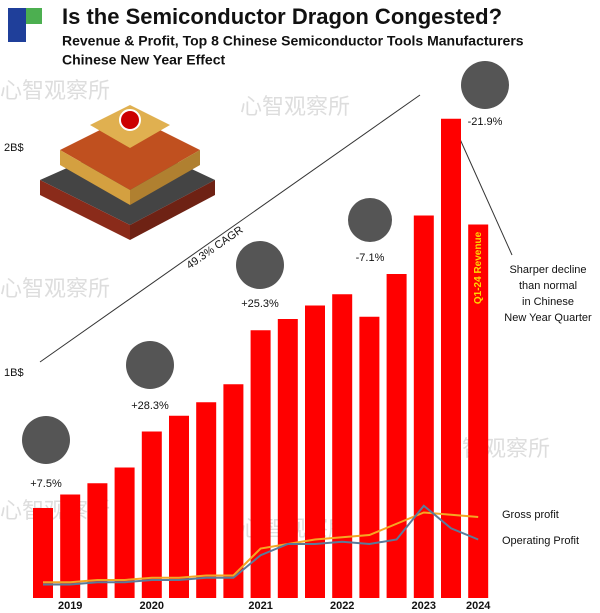  I want to click on chart-title: Is the Semiconductor Dragon Congested?, so click(282, 16).